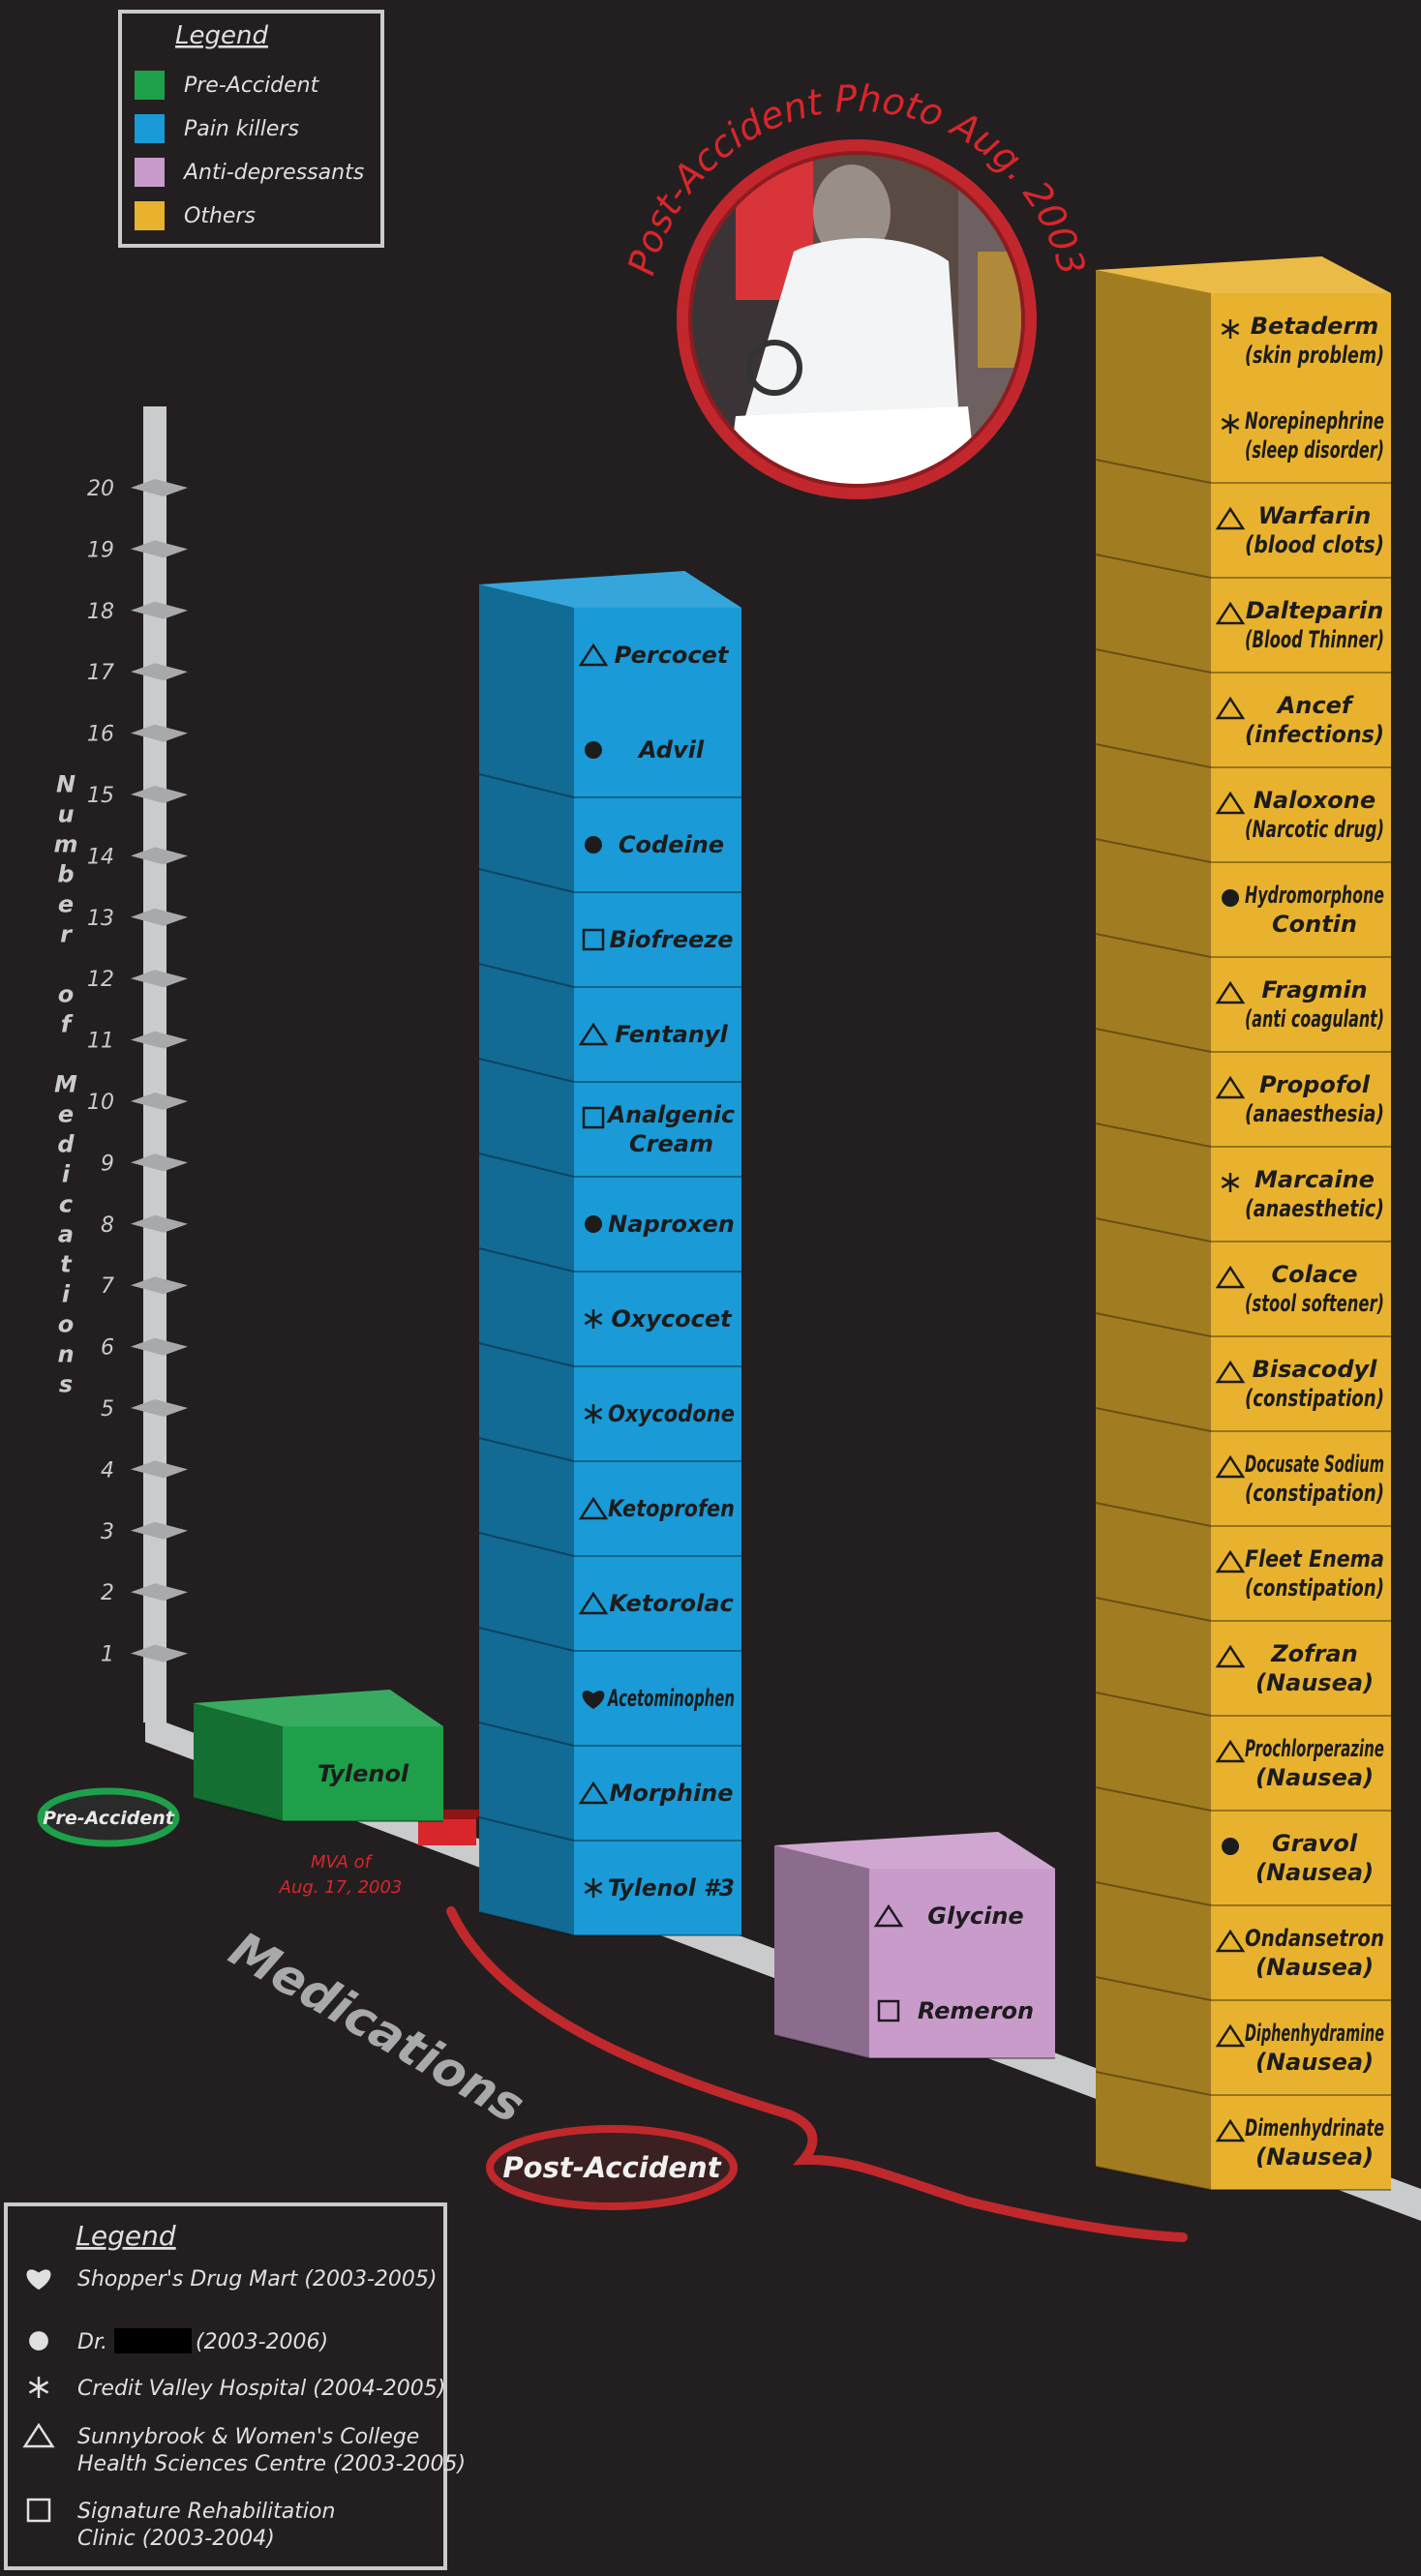  I want to click on block-label: Oxycodone, so click(671, 1413).